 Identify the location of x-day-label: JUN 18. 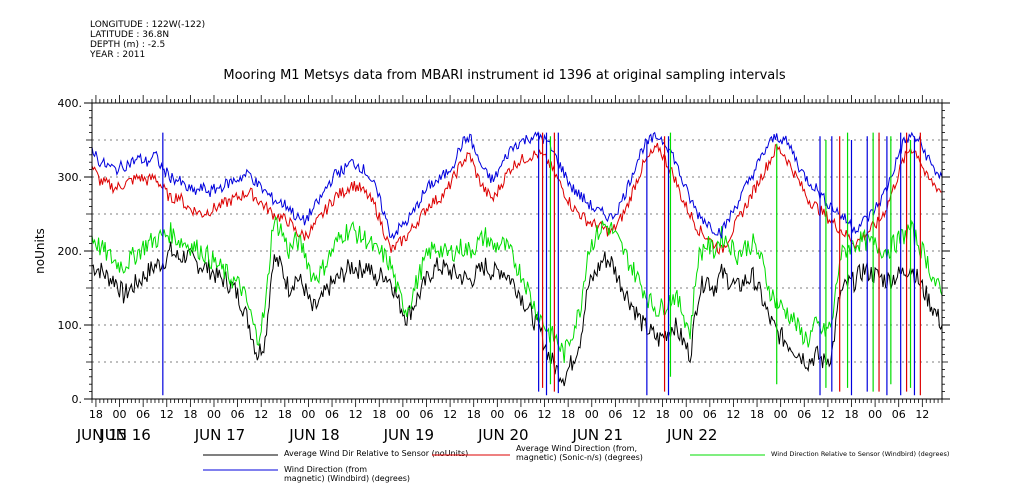
(313, 435).